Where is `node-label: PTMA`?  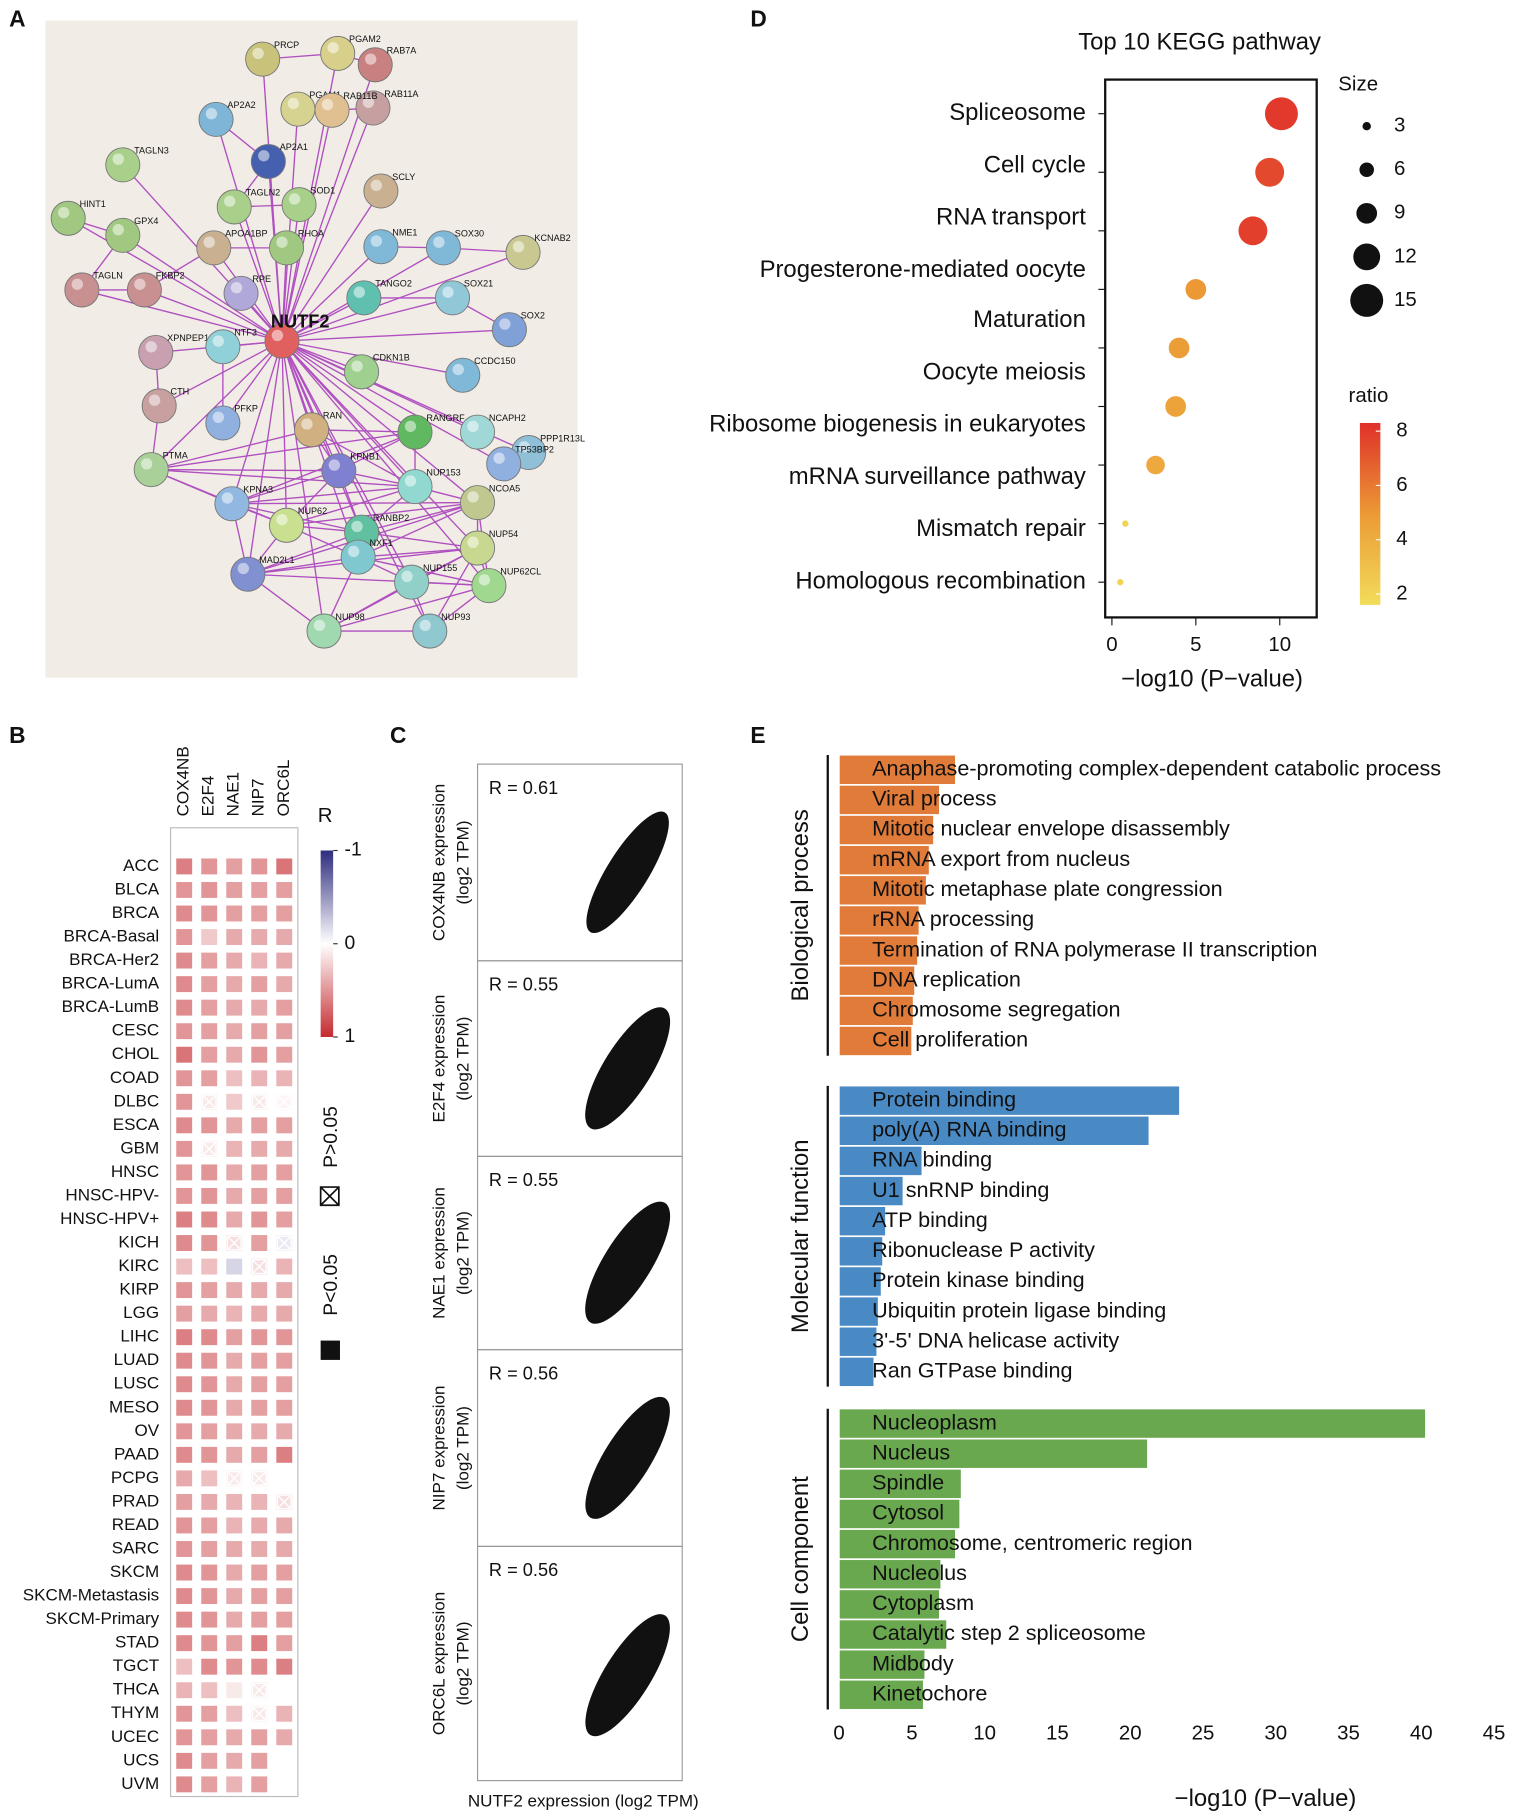
node-label: PTMA is located at coordinates (176, 455).